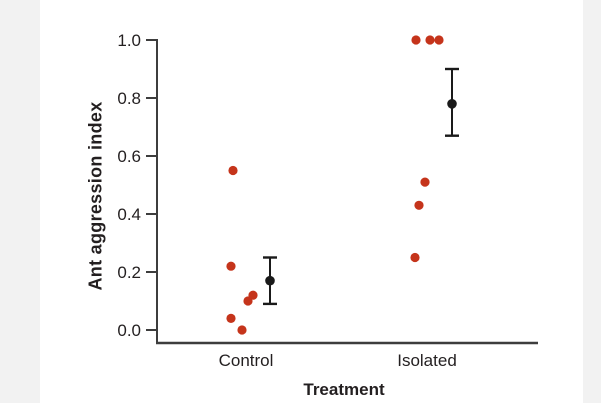  I want to click on page-margin-left, so click(20, 201).